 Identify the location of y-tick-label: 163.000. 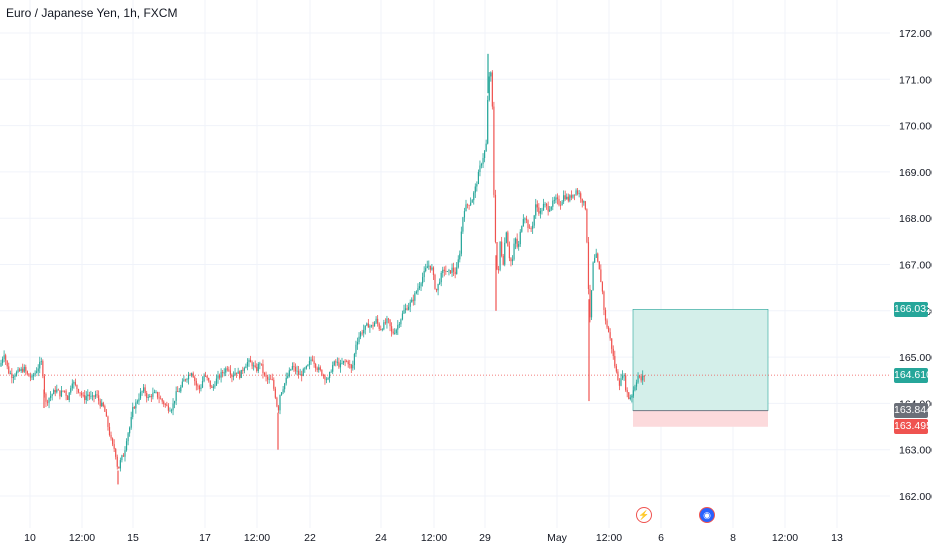
(915, 451).